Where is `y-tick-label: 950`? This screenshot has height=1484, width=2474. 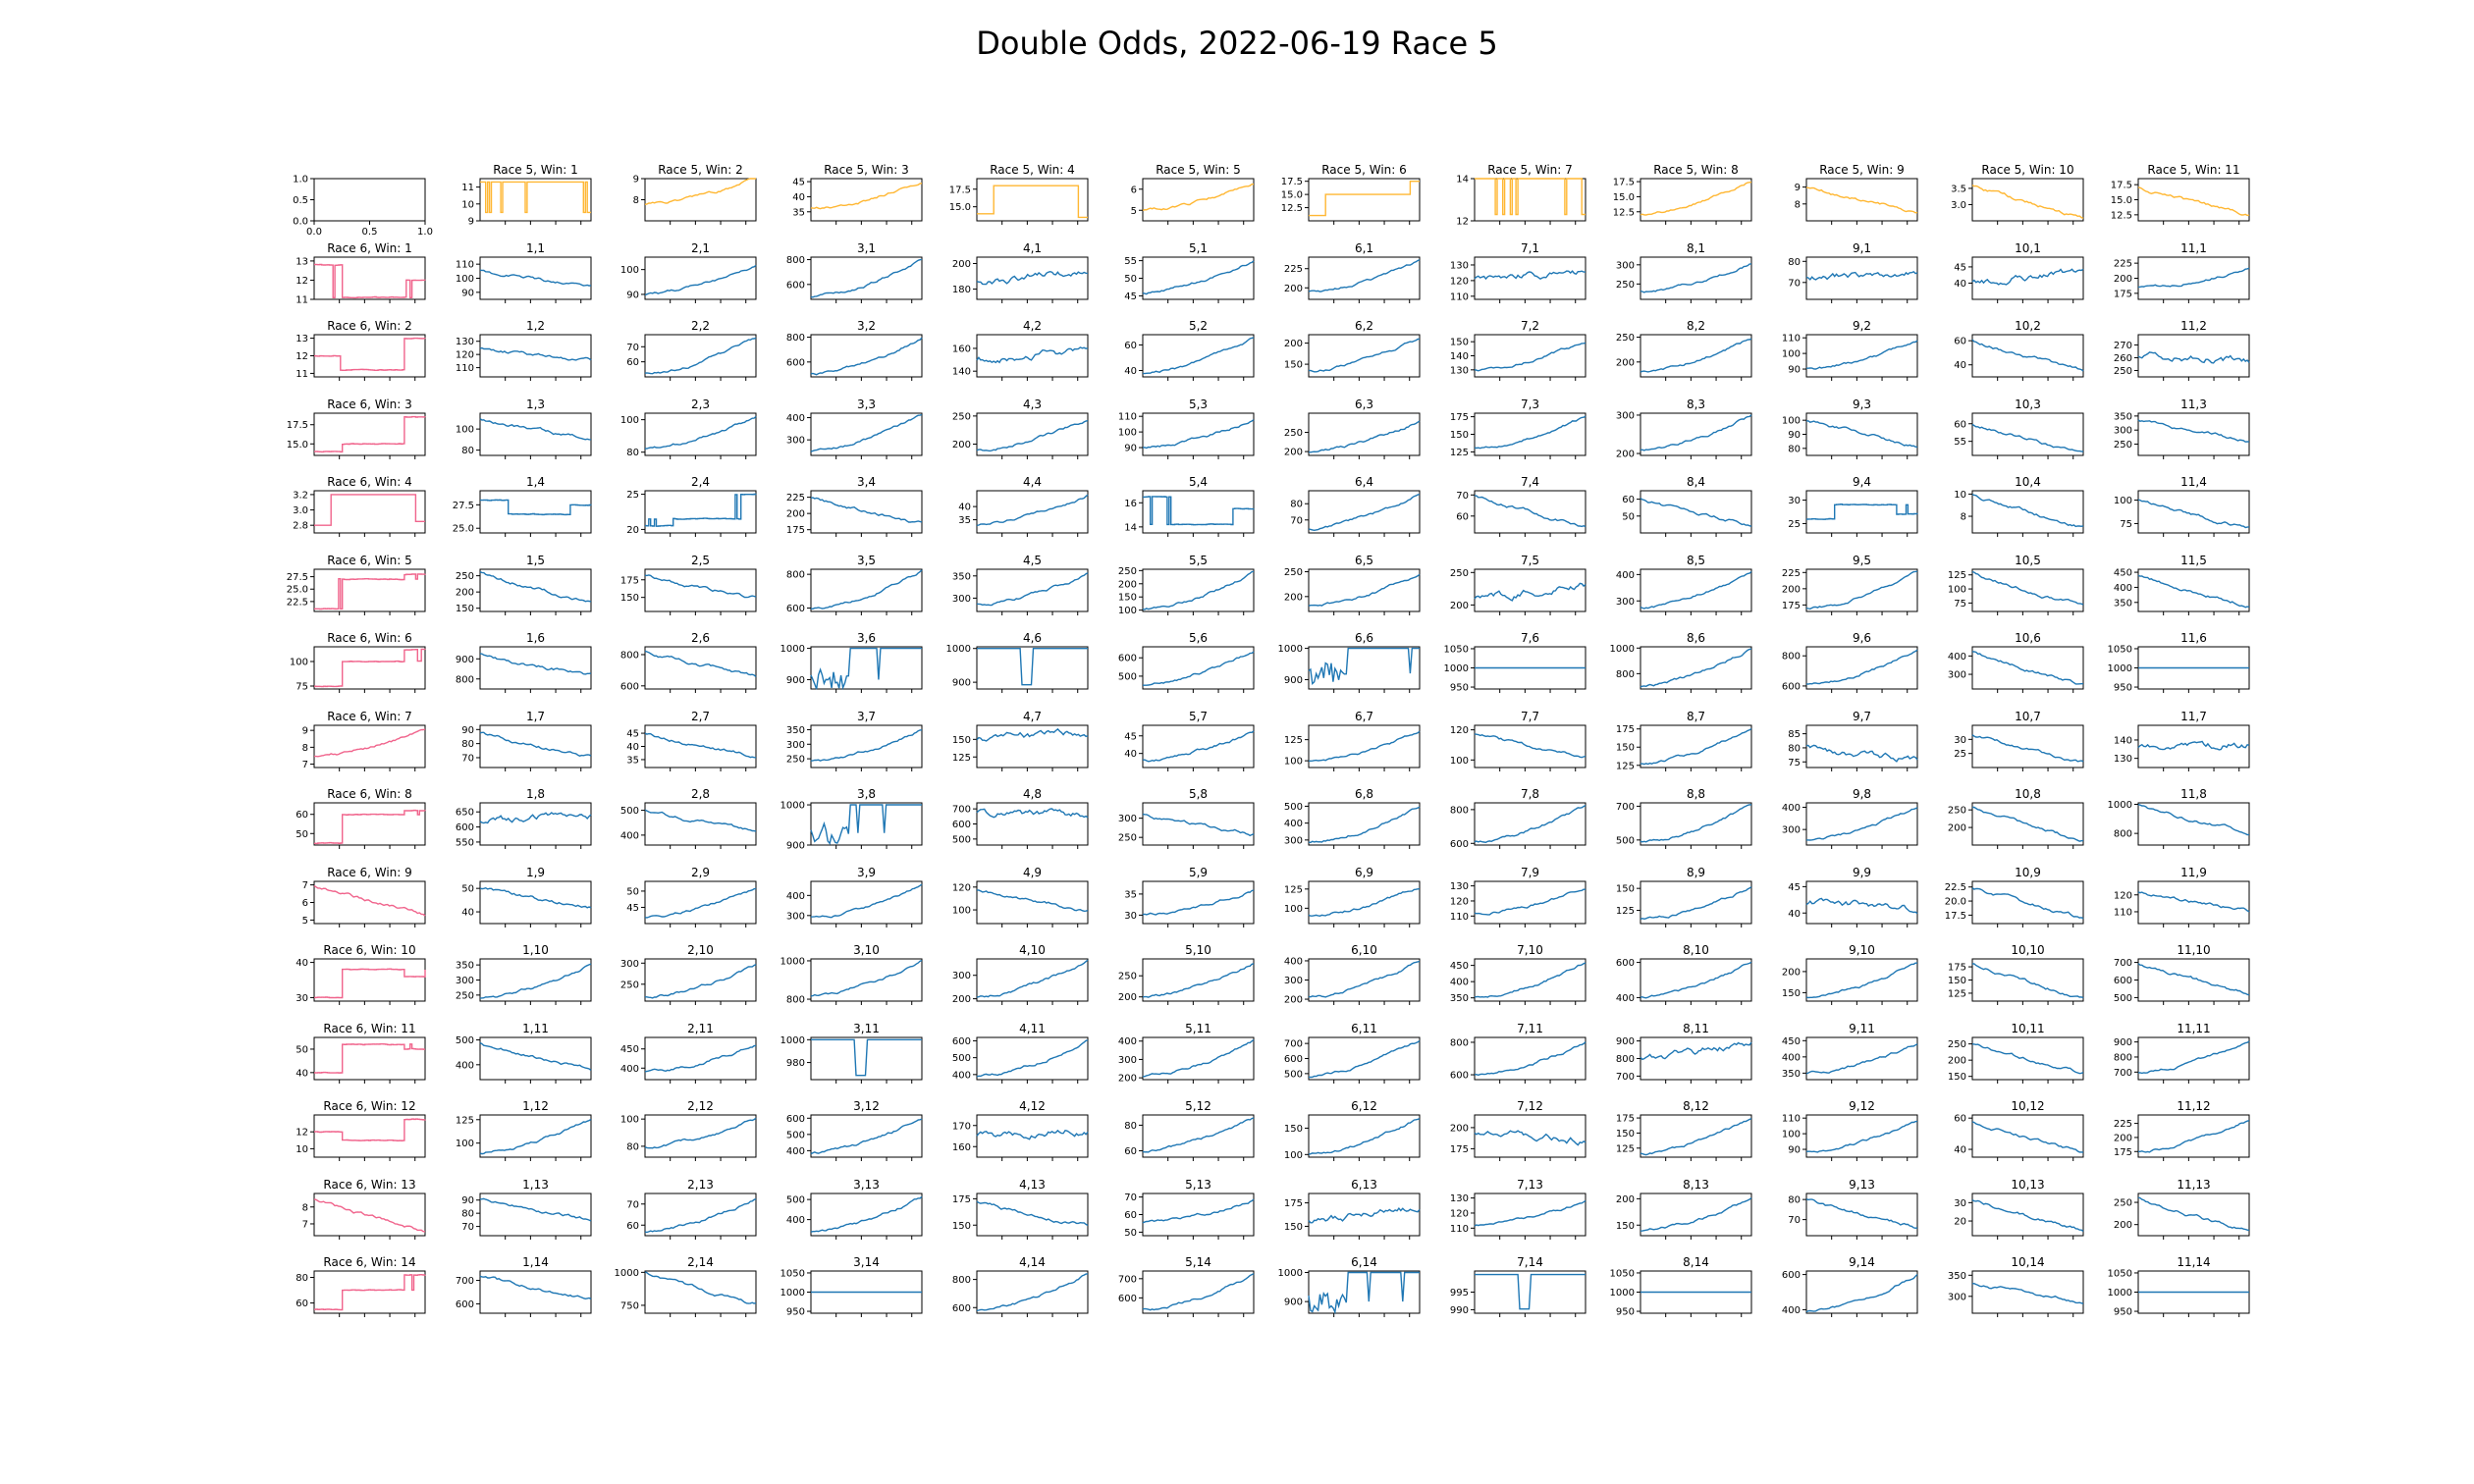 y-tick-label: 950 is located at coordinates (1625, 1313).